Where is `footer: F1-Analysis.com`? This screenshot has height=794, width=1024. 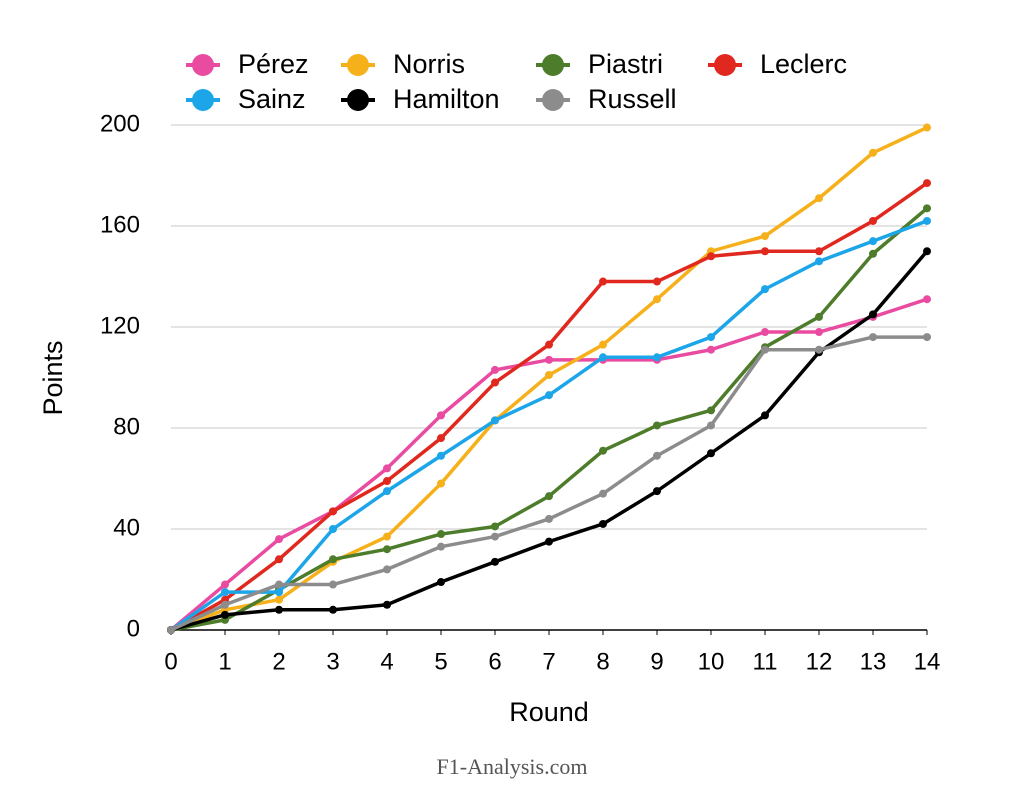 footer: F1-Analysis.com is located at coordinates (512, 766).